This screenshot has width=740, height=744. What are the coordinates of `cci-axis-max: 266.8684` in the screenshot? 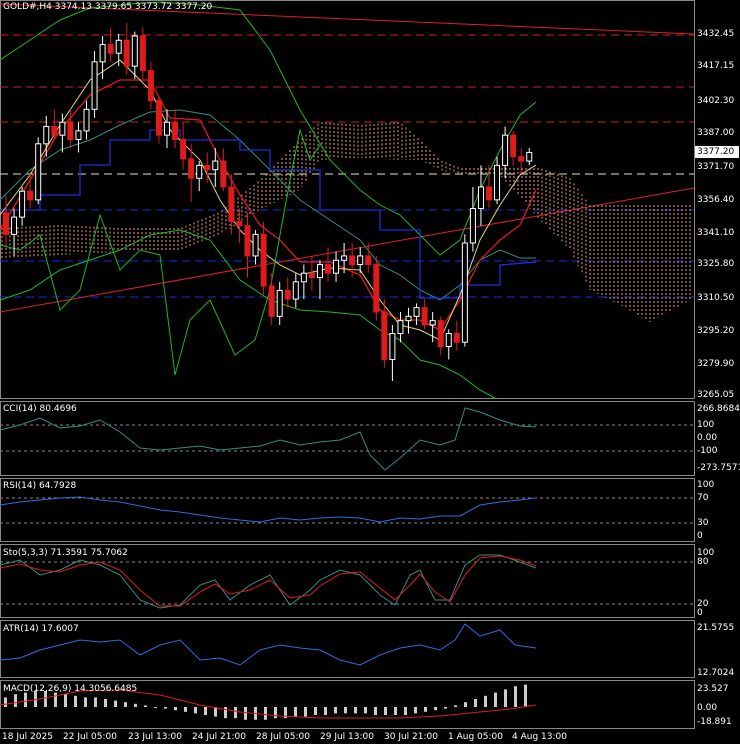 It's located at (718, 409).